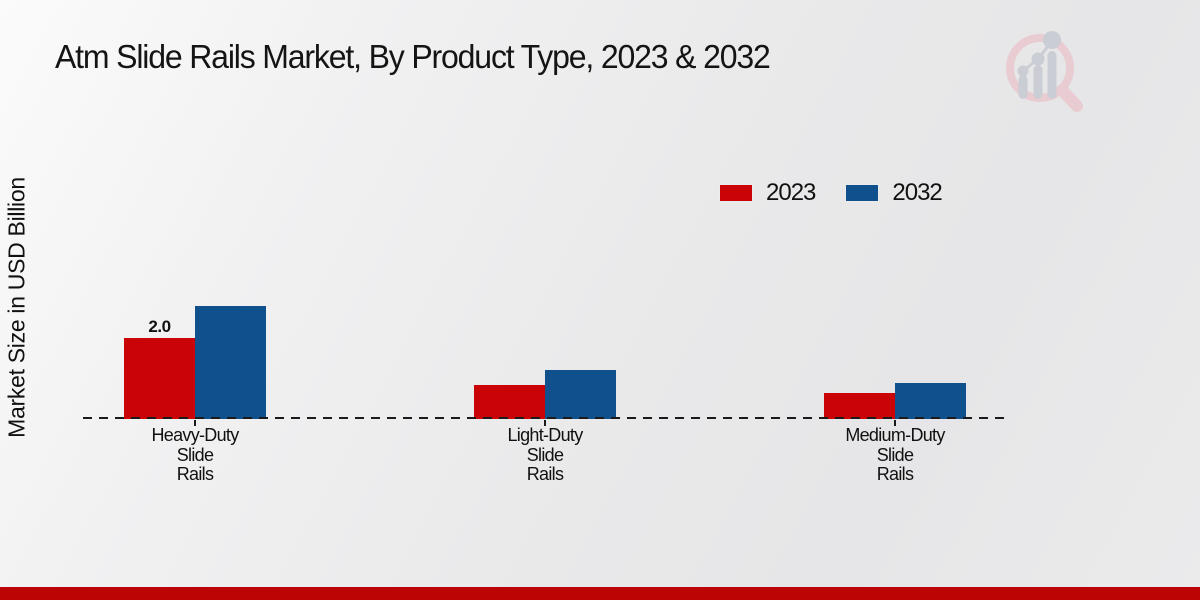 The width and height of the screenshot is (1200, 600). I want to click on category-label-line: Medium-Duty, so click(895, 435).